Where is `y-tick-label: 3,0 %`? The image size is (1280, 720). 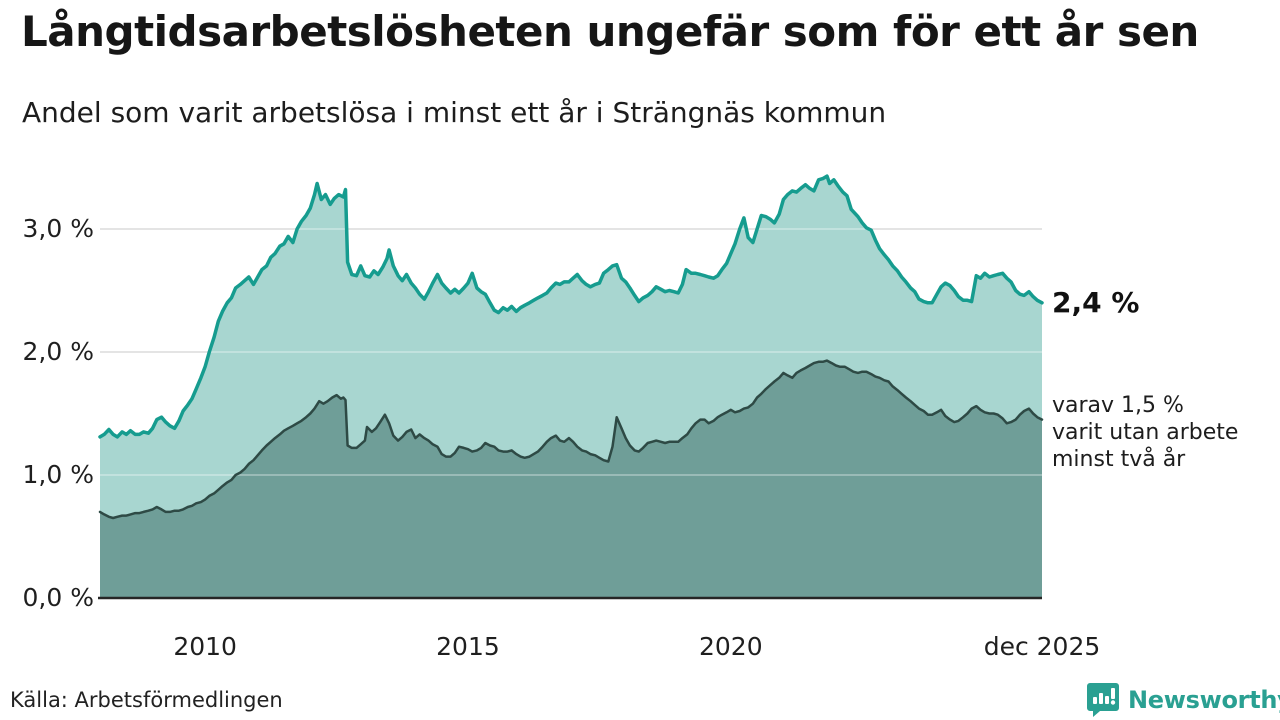
y-tick-label: 3,0 % is located at coordinates (58, 228).